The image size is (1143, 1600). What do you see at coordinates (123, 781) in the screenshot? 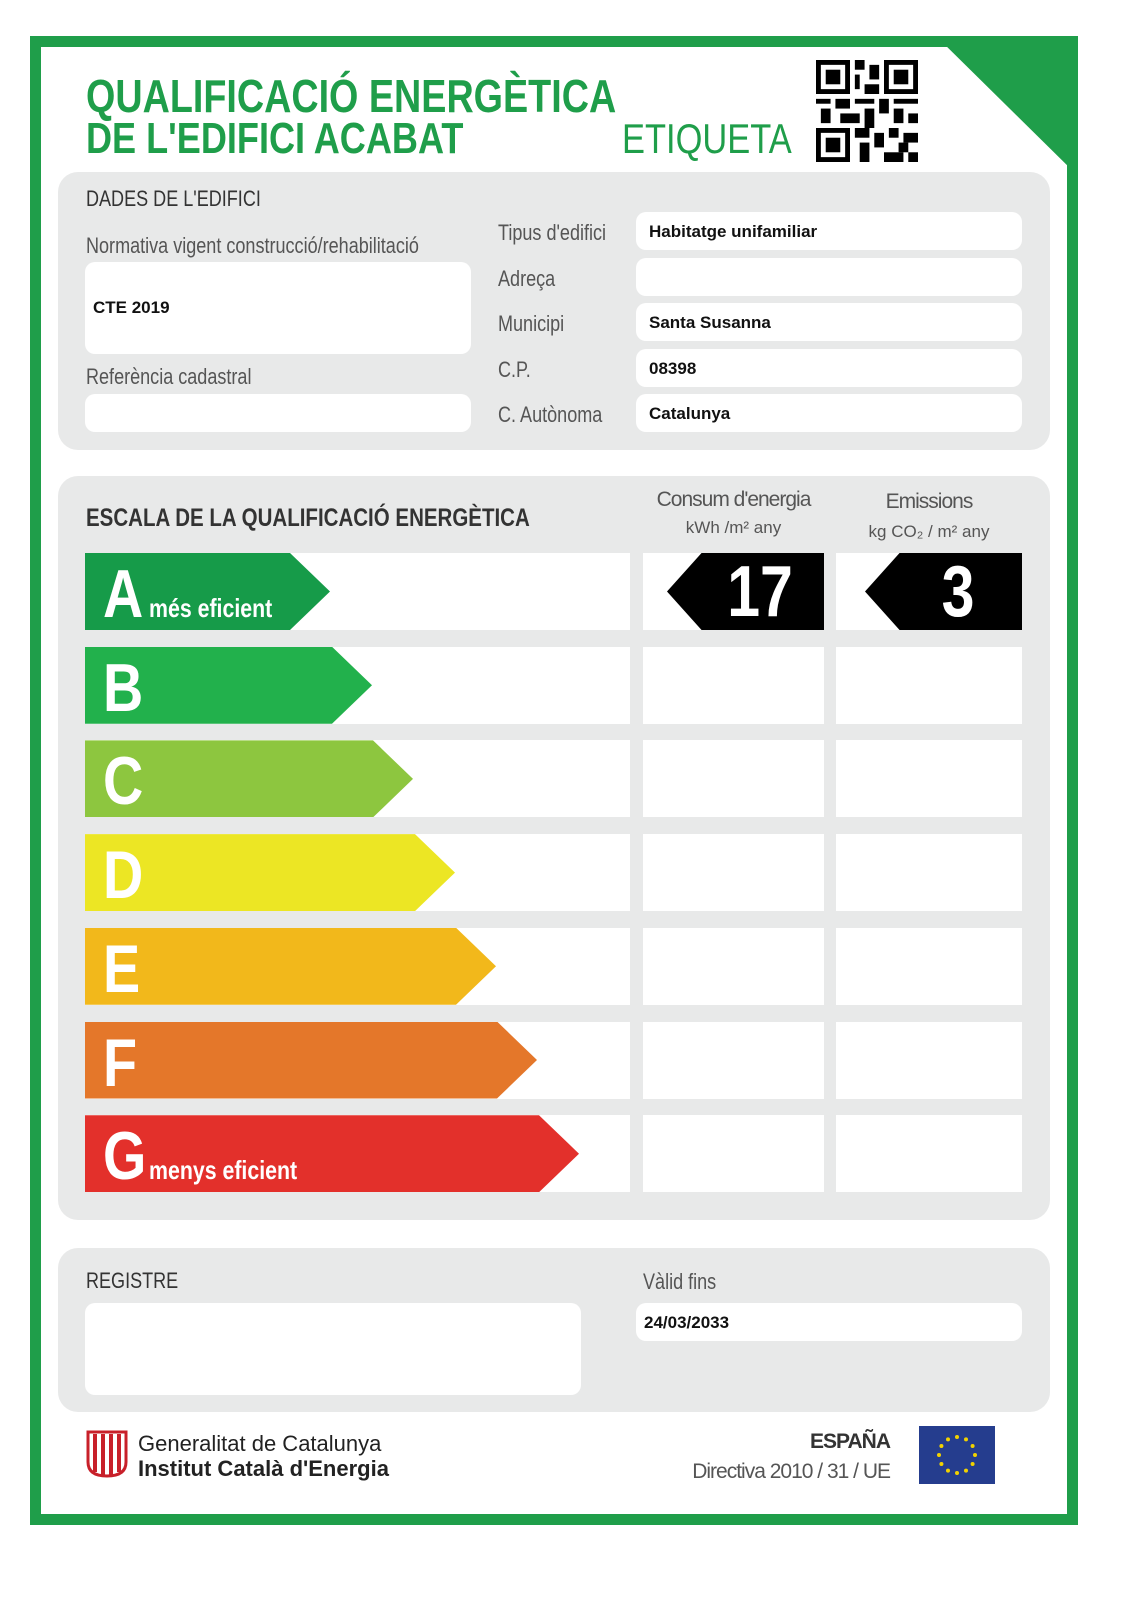
I see `class-letter: C` at bounding box center [123, 781].